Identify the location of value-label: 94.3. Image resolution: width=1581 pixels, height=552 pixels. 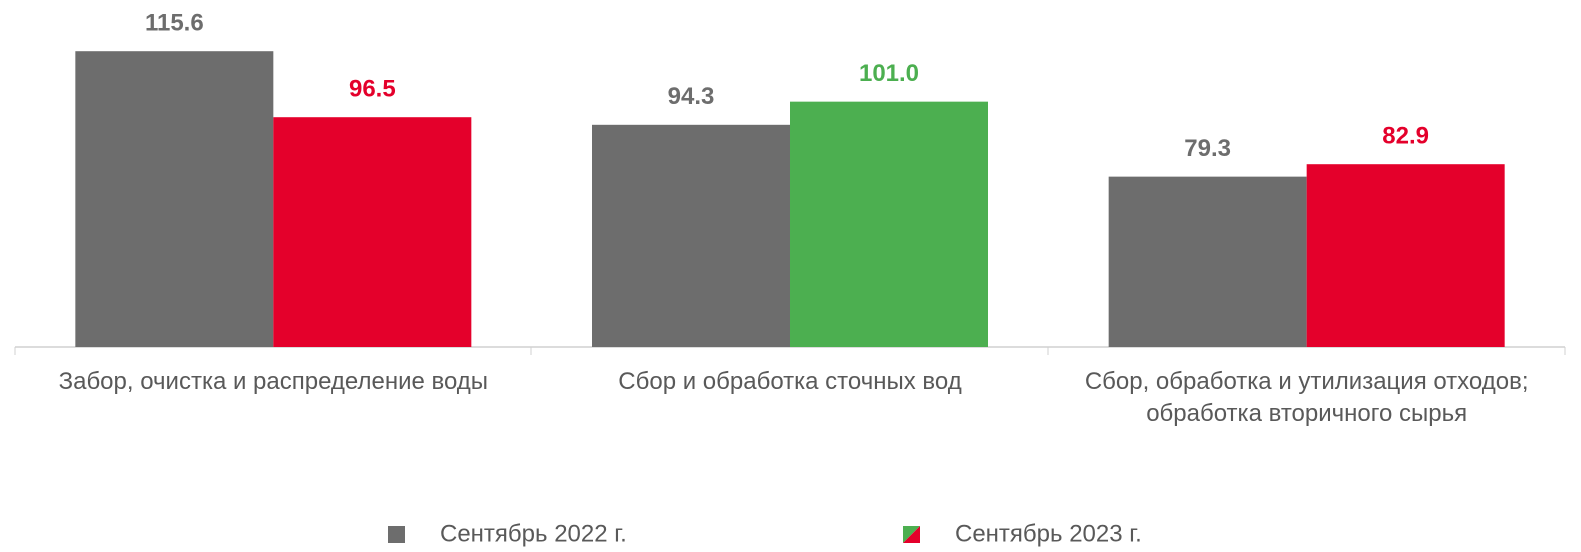
(691, 96).